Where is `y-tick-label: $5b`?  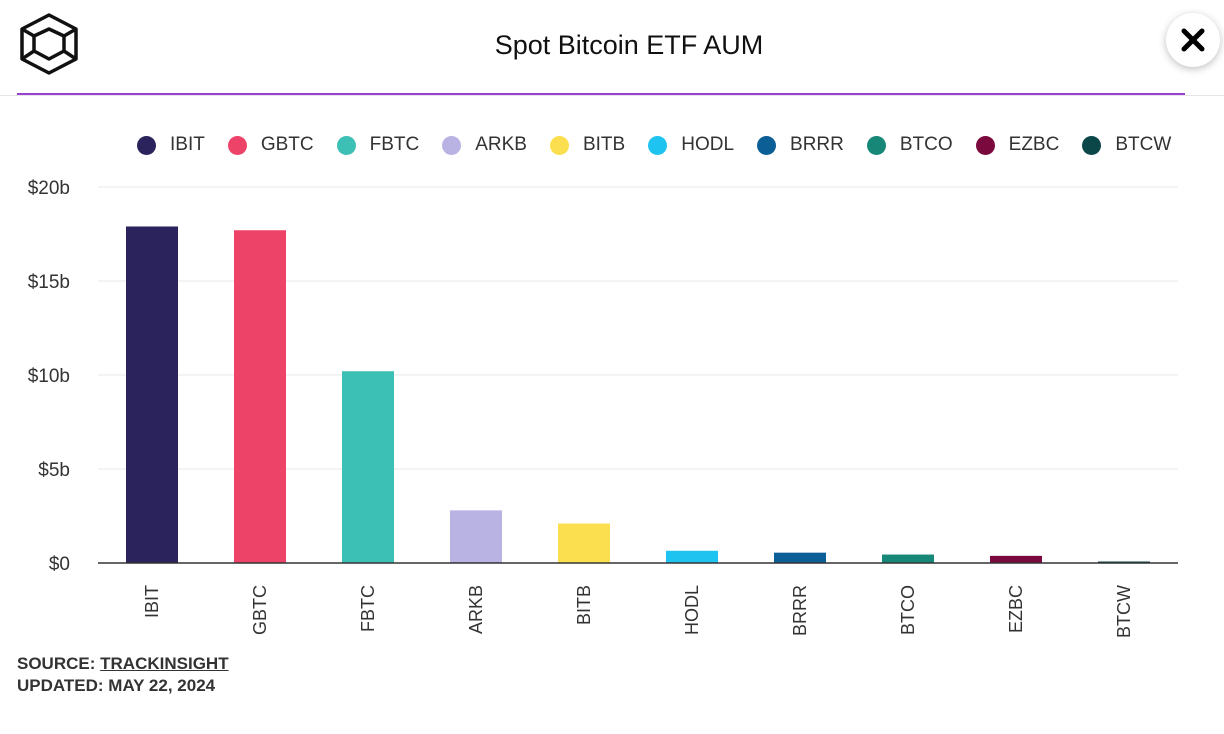 y-tick-label: $5b is located at coordinates (54, 470).